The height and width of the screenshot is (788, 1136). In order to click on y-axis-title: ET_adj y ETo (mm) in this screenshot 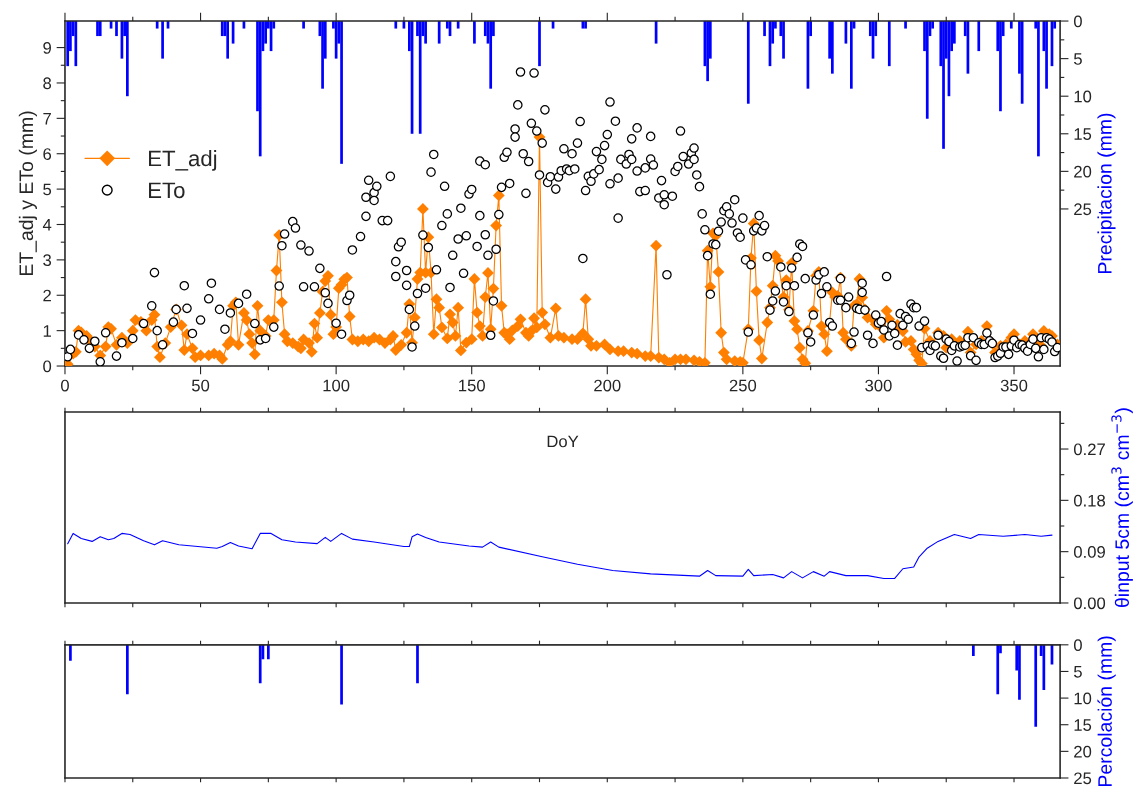, I will do `click(27, 193)`.